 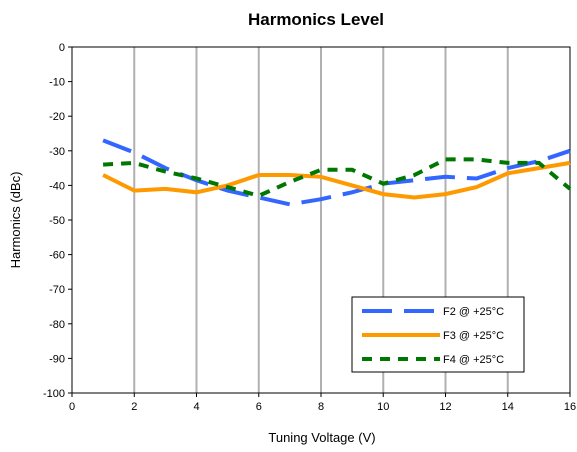 What do you see at coordinates (259, 407) in the screenshot?
I see `x-tick-label: 6` at bounding box center [259, 407].